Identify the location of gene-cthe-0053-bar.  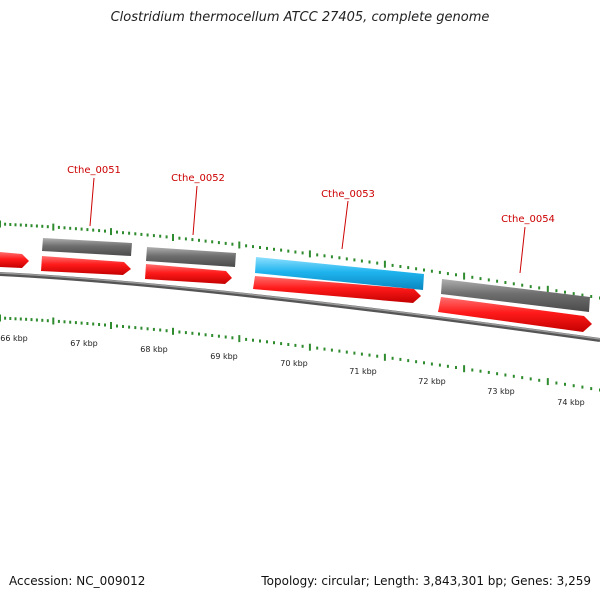
(339, 273).